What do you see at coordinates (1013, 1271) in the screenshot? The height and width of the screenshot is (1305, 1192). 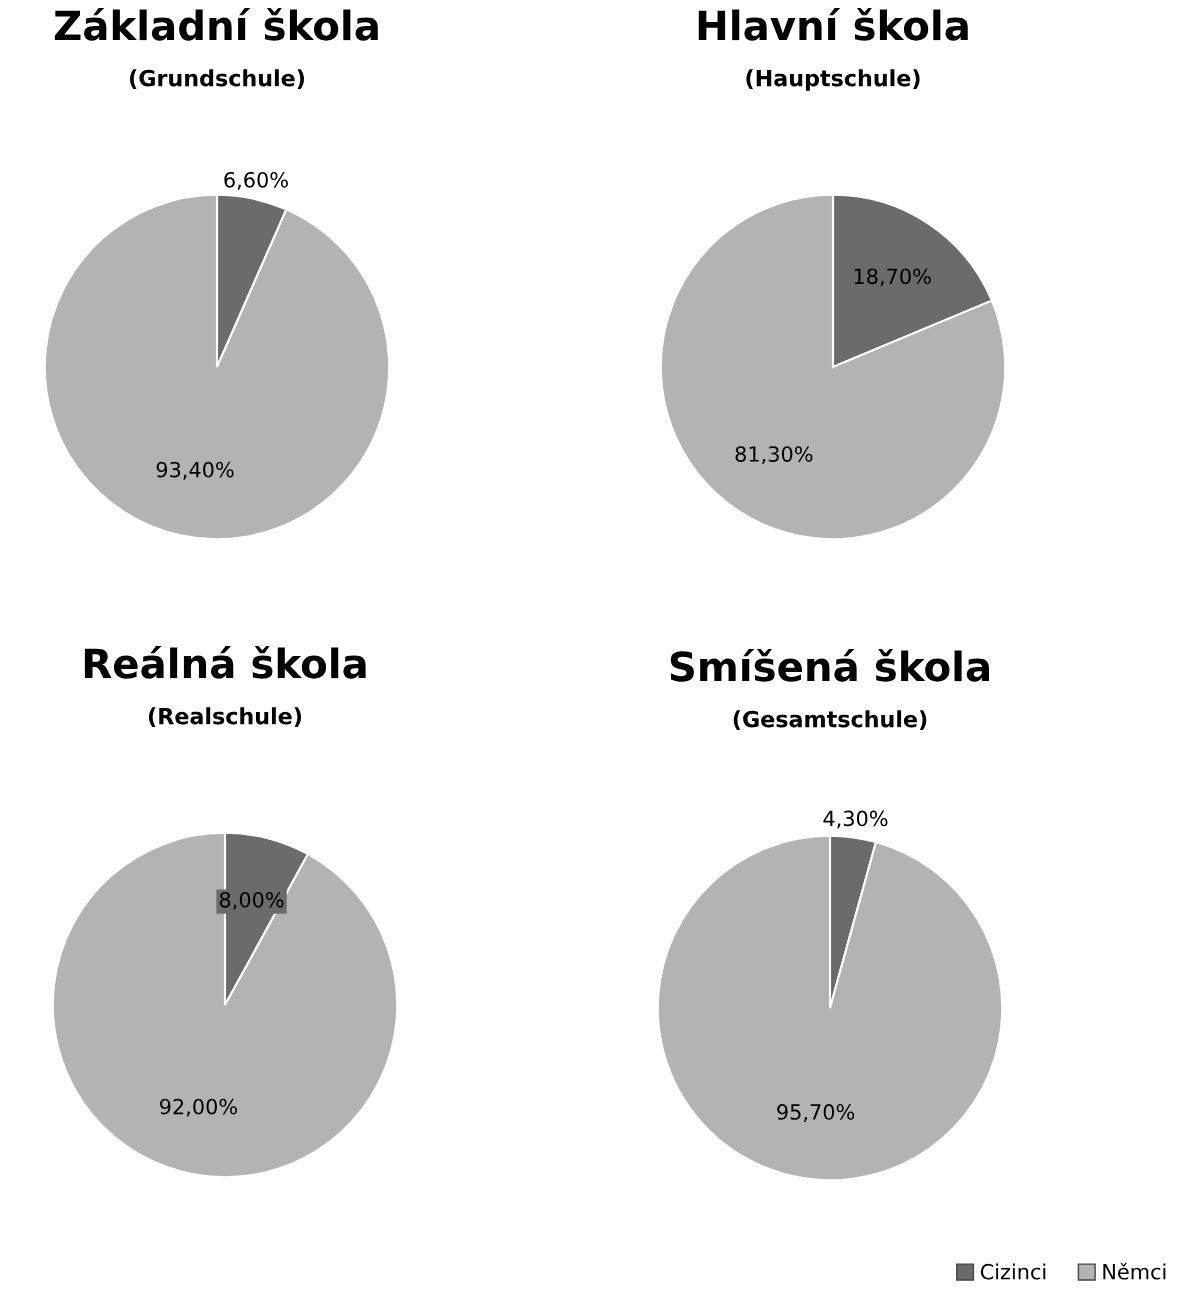 I see `legend-label: Cizinci` at bounding box center [1013, 1271].